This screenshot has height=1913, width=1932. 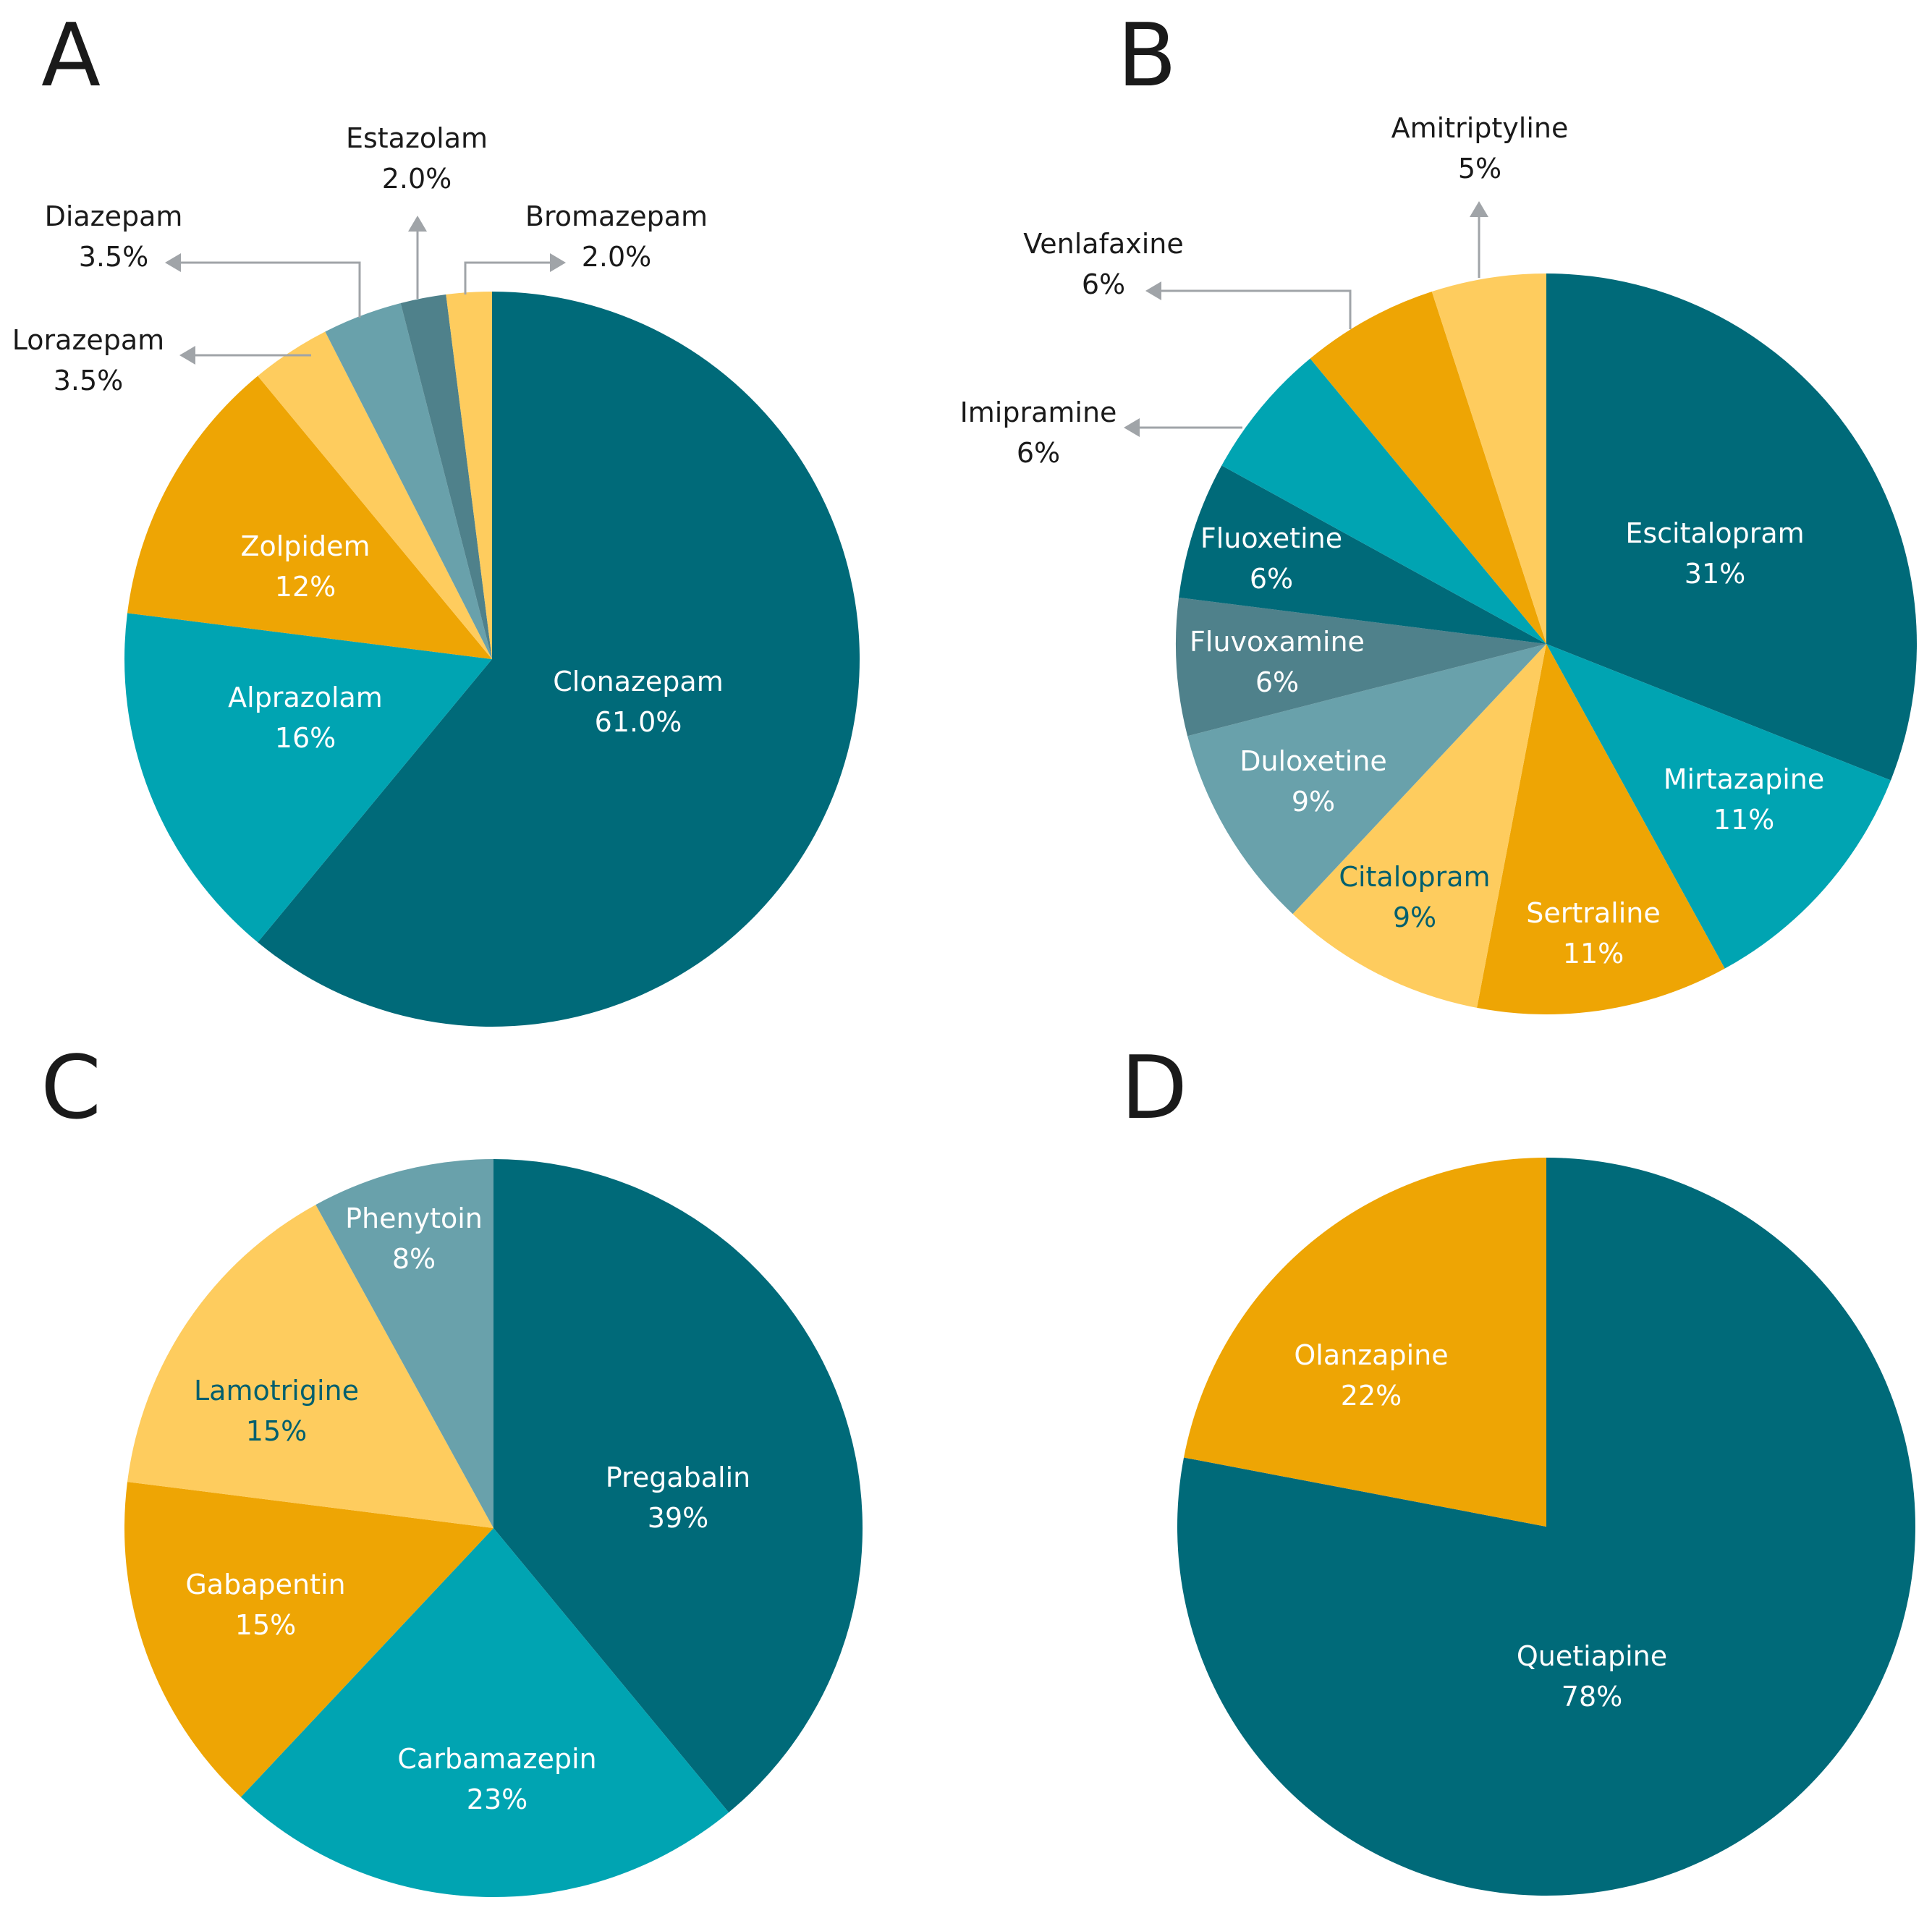 I want to click on panel-letter: A, so click(x=71, y=56).